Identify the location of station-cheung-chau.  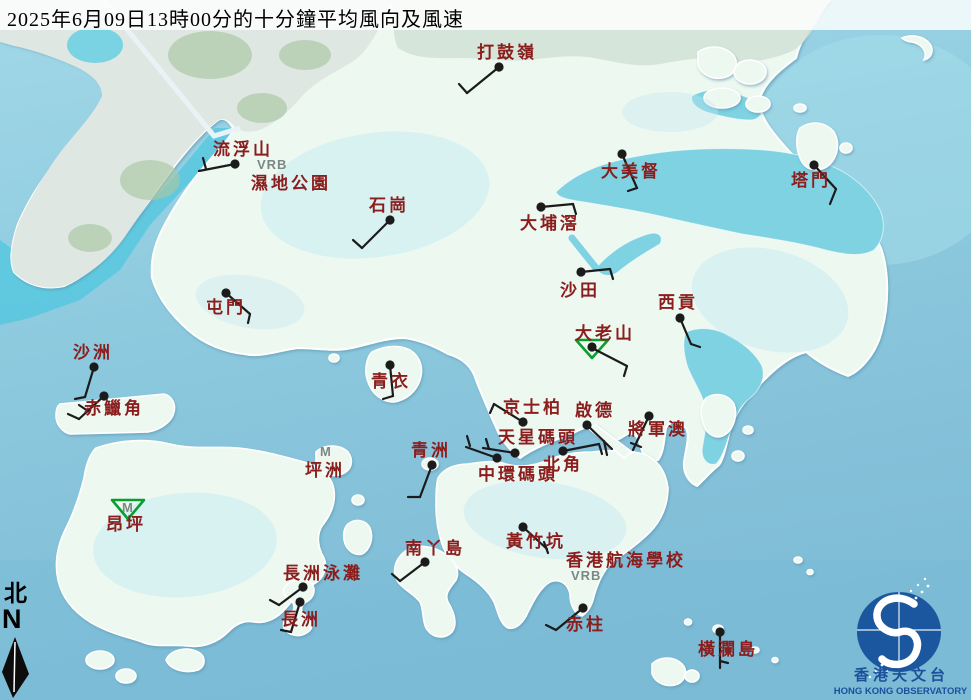
(292, 615).